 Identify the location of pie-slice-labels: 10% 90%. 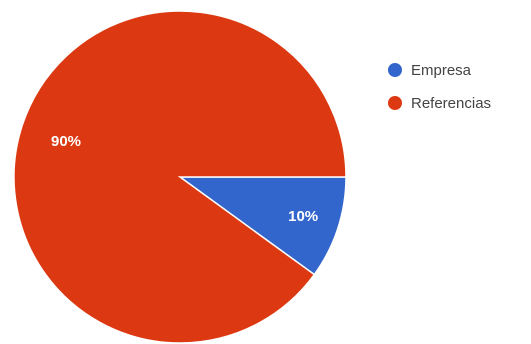
(184, 179).